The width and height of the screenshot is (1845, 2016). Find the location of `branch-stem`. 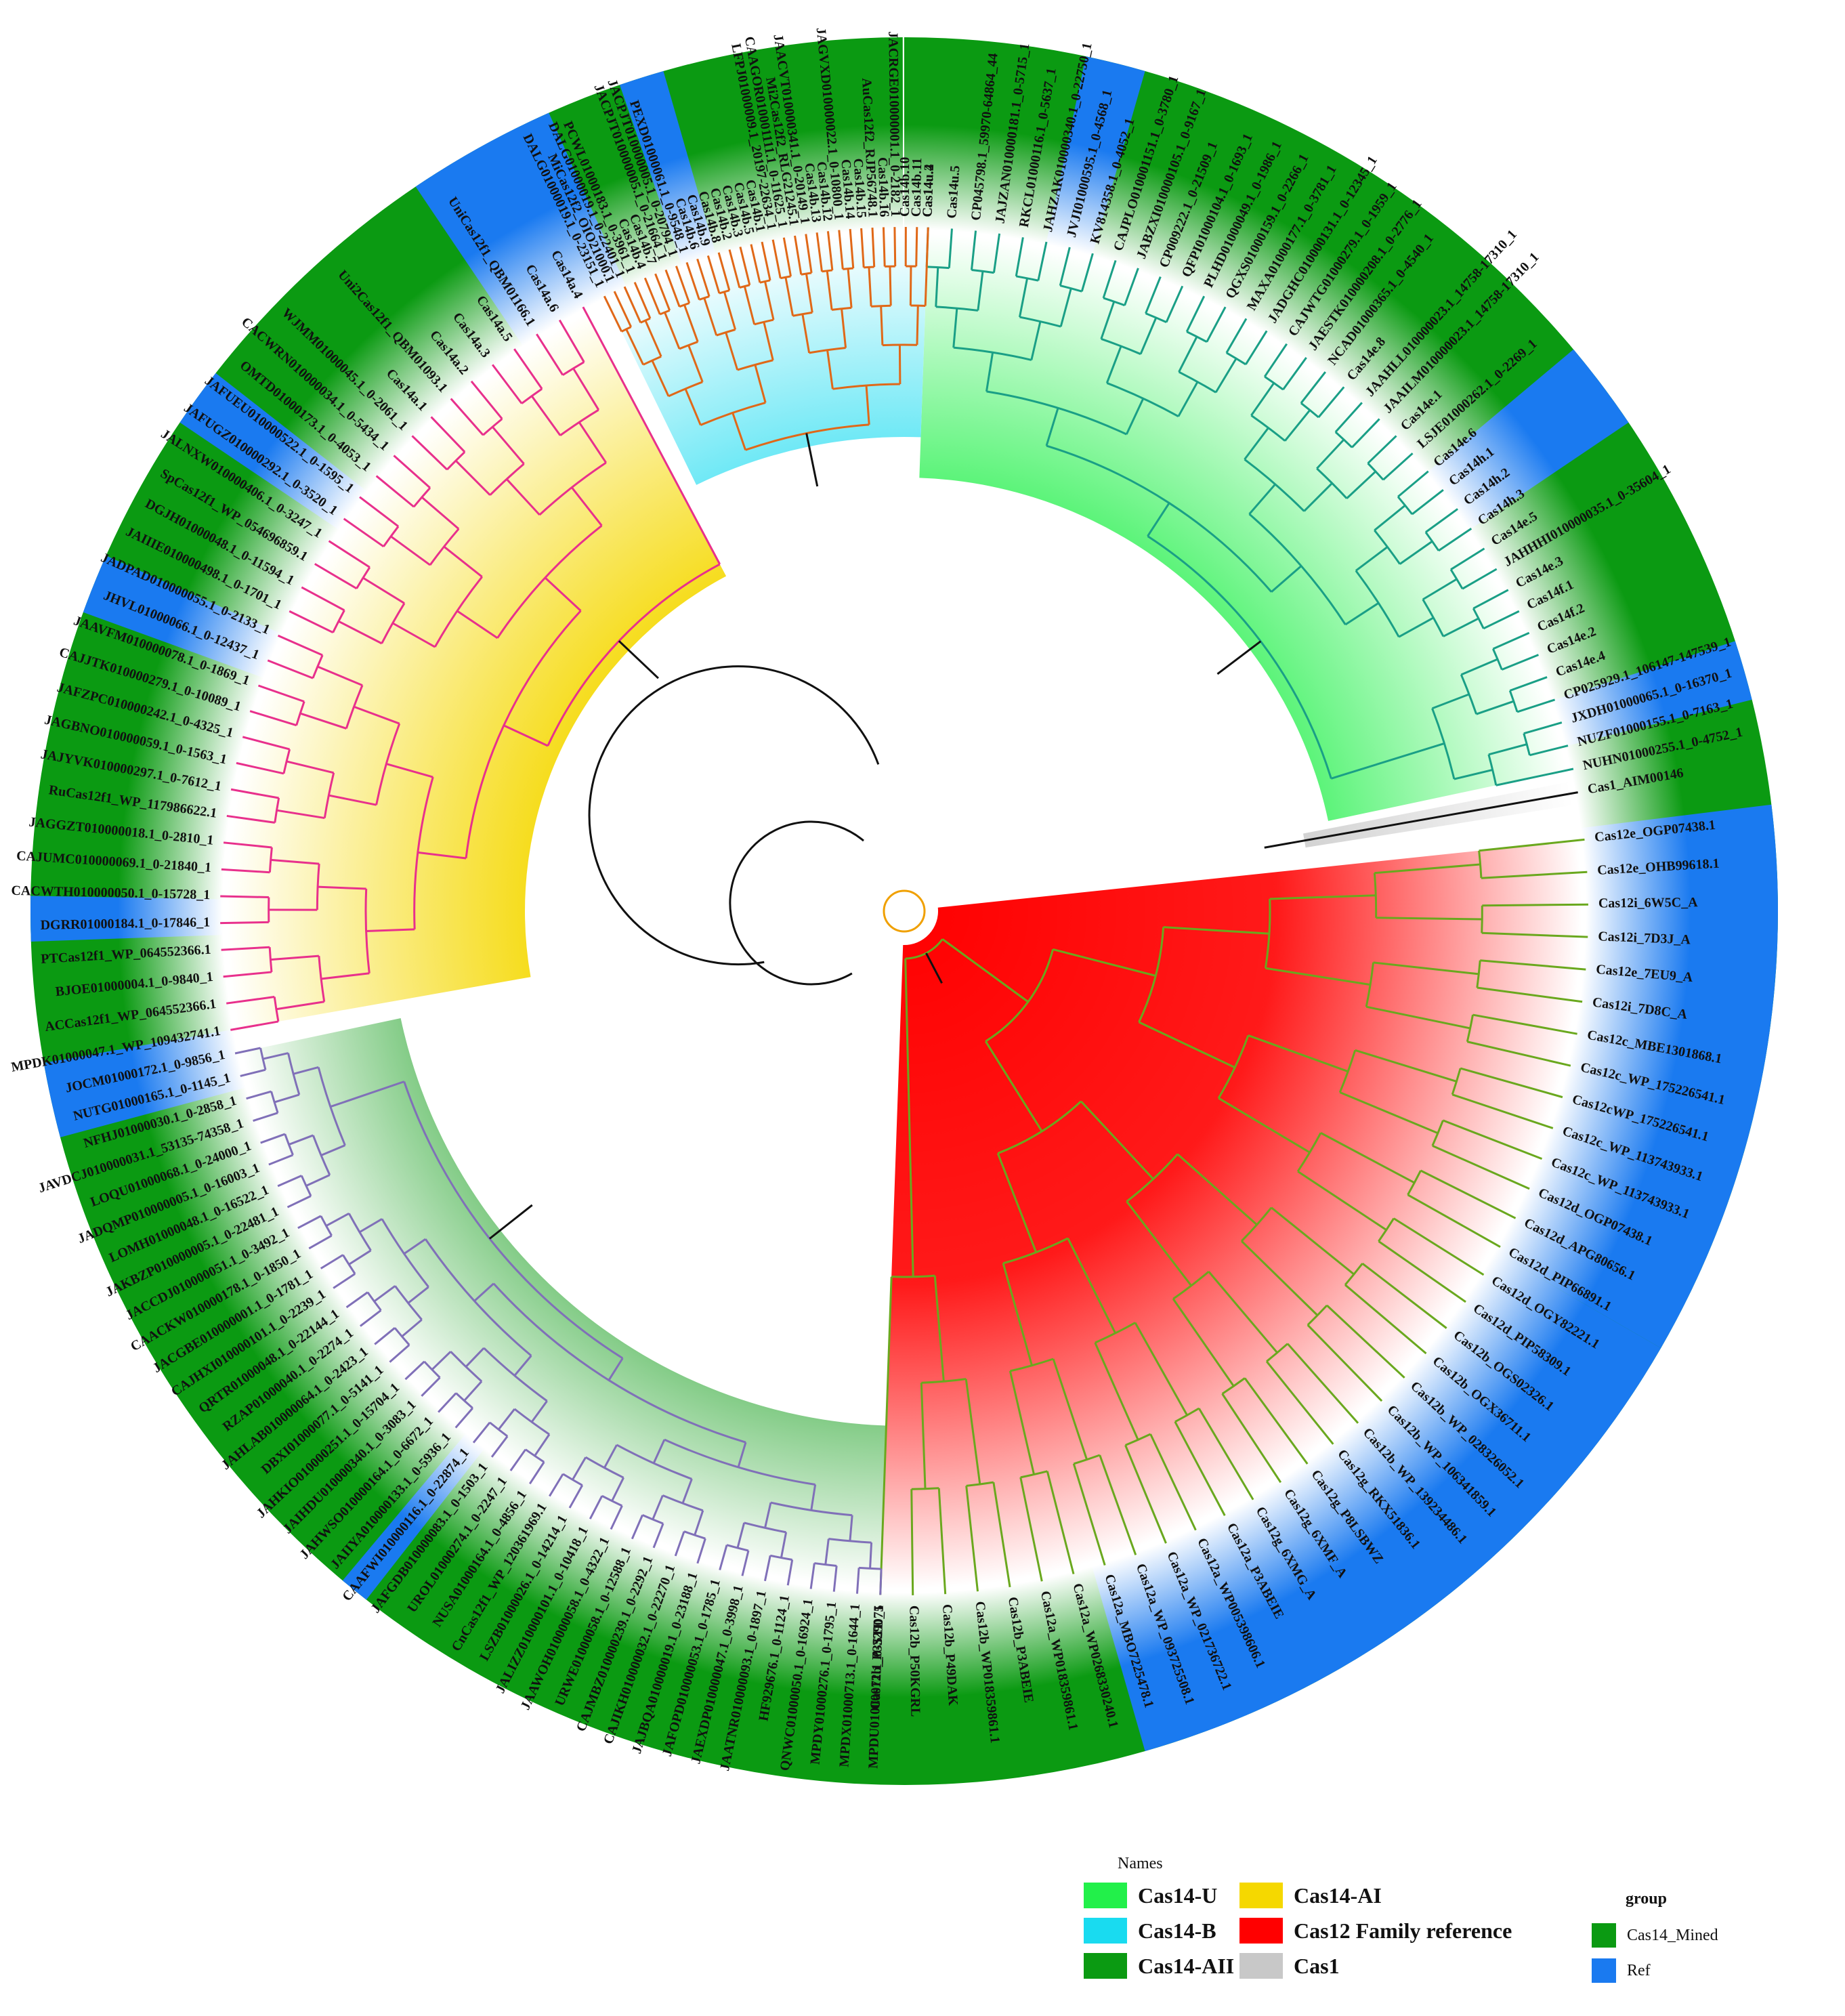

branch-stem is located at coordinates (934, 968).